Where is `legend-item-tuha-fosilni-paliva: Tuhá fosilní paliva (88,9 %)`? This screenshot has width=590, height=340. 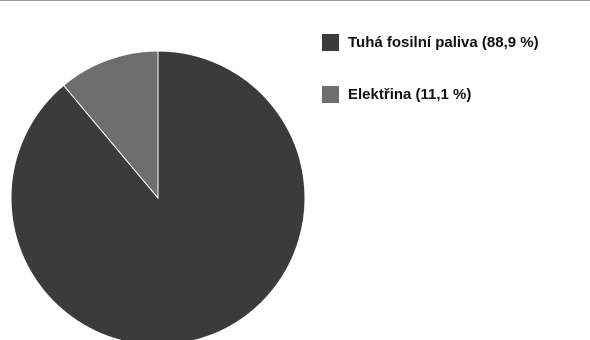
legend-item-tuha-fosilni-paliva: Tuhá fosilní paliva (88,9 %) is located at coordinates (430, 42).